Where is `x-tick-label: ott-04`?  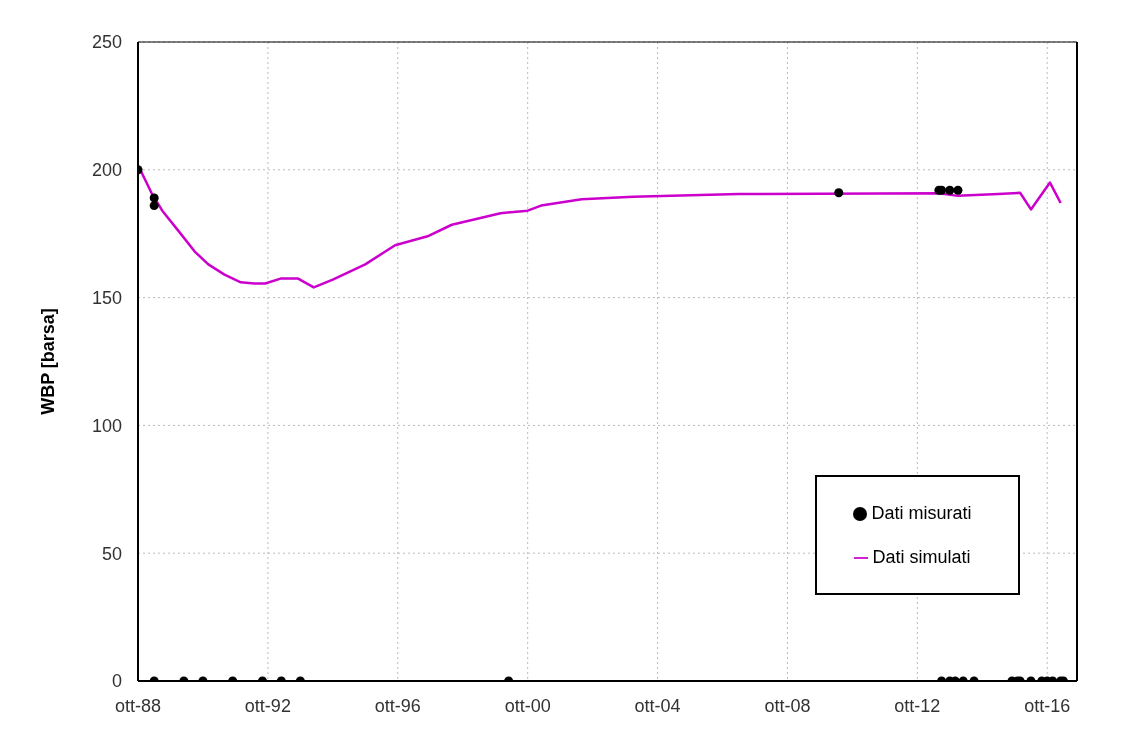
x-tick-label: ott-04 is located at coordinates (657, 705).